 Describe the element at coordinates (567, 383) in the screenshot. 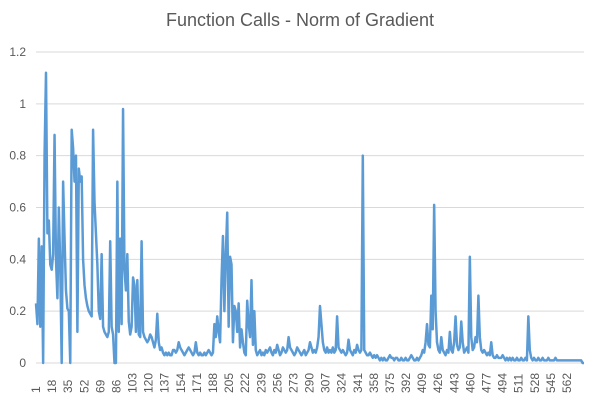

I see `x-tick-label: 562` at that location.